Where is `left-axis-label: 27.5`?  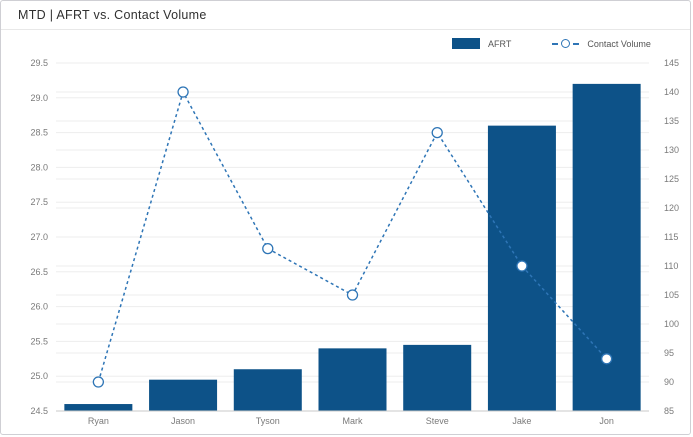
left-axis-label: 27.5 is located at coordinates (39, 202).